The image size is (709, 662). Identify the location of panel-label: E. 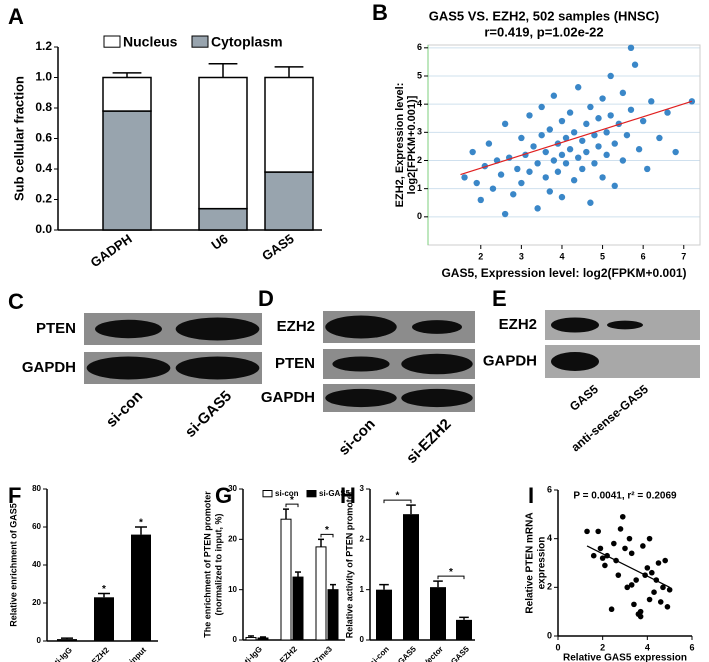
(499, 298).